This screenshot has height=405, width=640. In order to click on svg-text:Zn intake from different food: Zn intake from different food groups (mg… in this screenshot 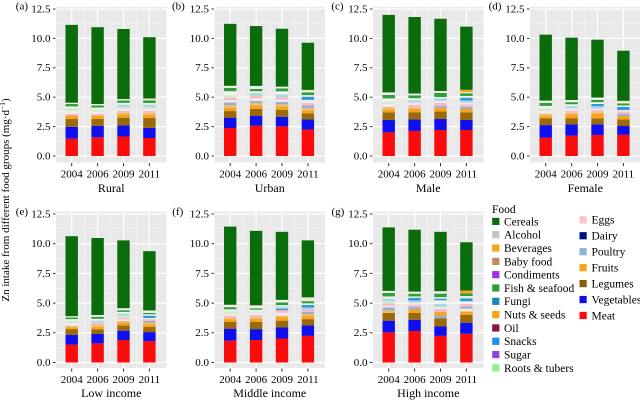, I will do `click(6, 200)`.